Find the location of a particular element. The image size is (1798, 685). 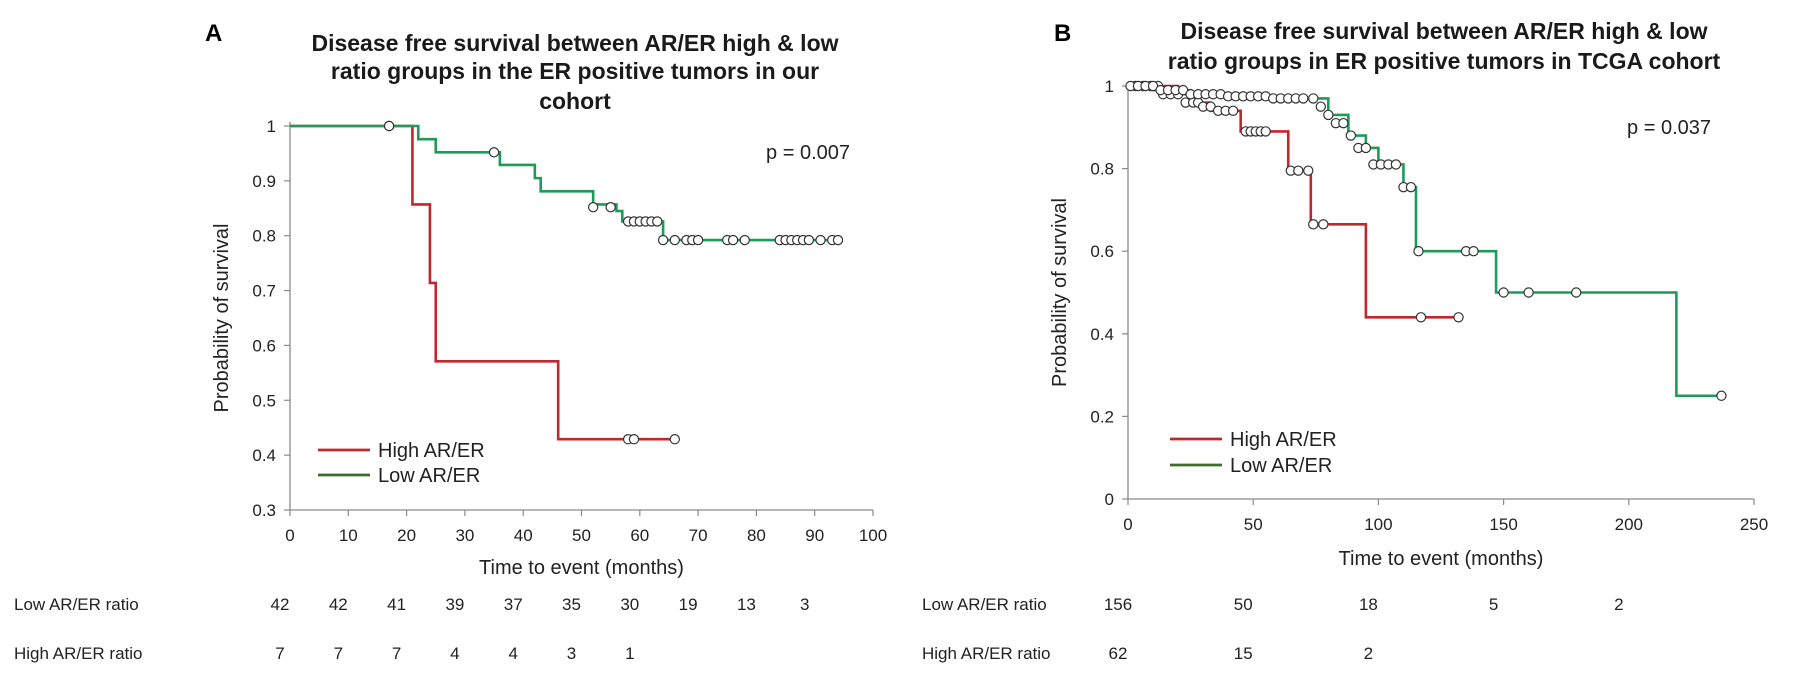

risk-table-count: 50 is located at coordinates (1243, 604).